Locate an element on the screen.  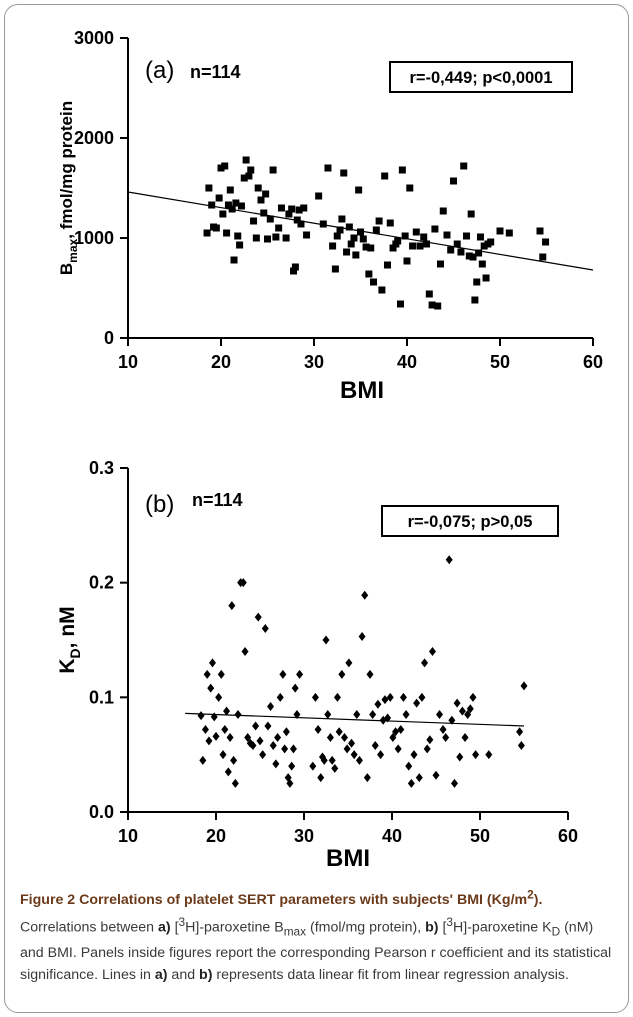
panel-a-stat-box is located at coordinates (481, 77).